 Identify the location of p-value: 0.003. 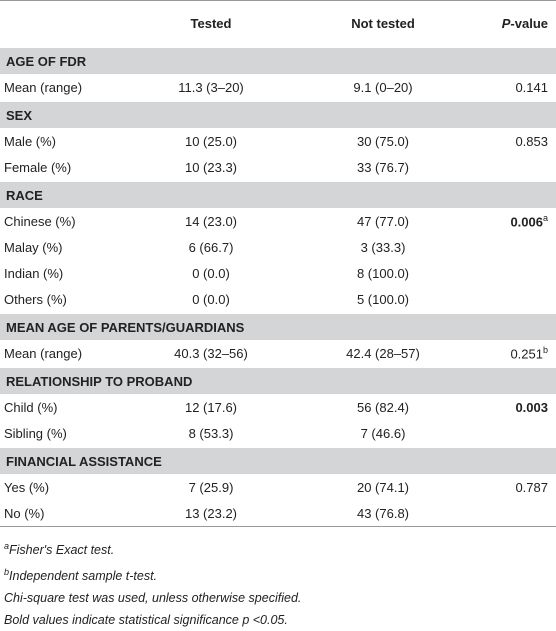
(531, 407).